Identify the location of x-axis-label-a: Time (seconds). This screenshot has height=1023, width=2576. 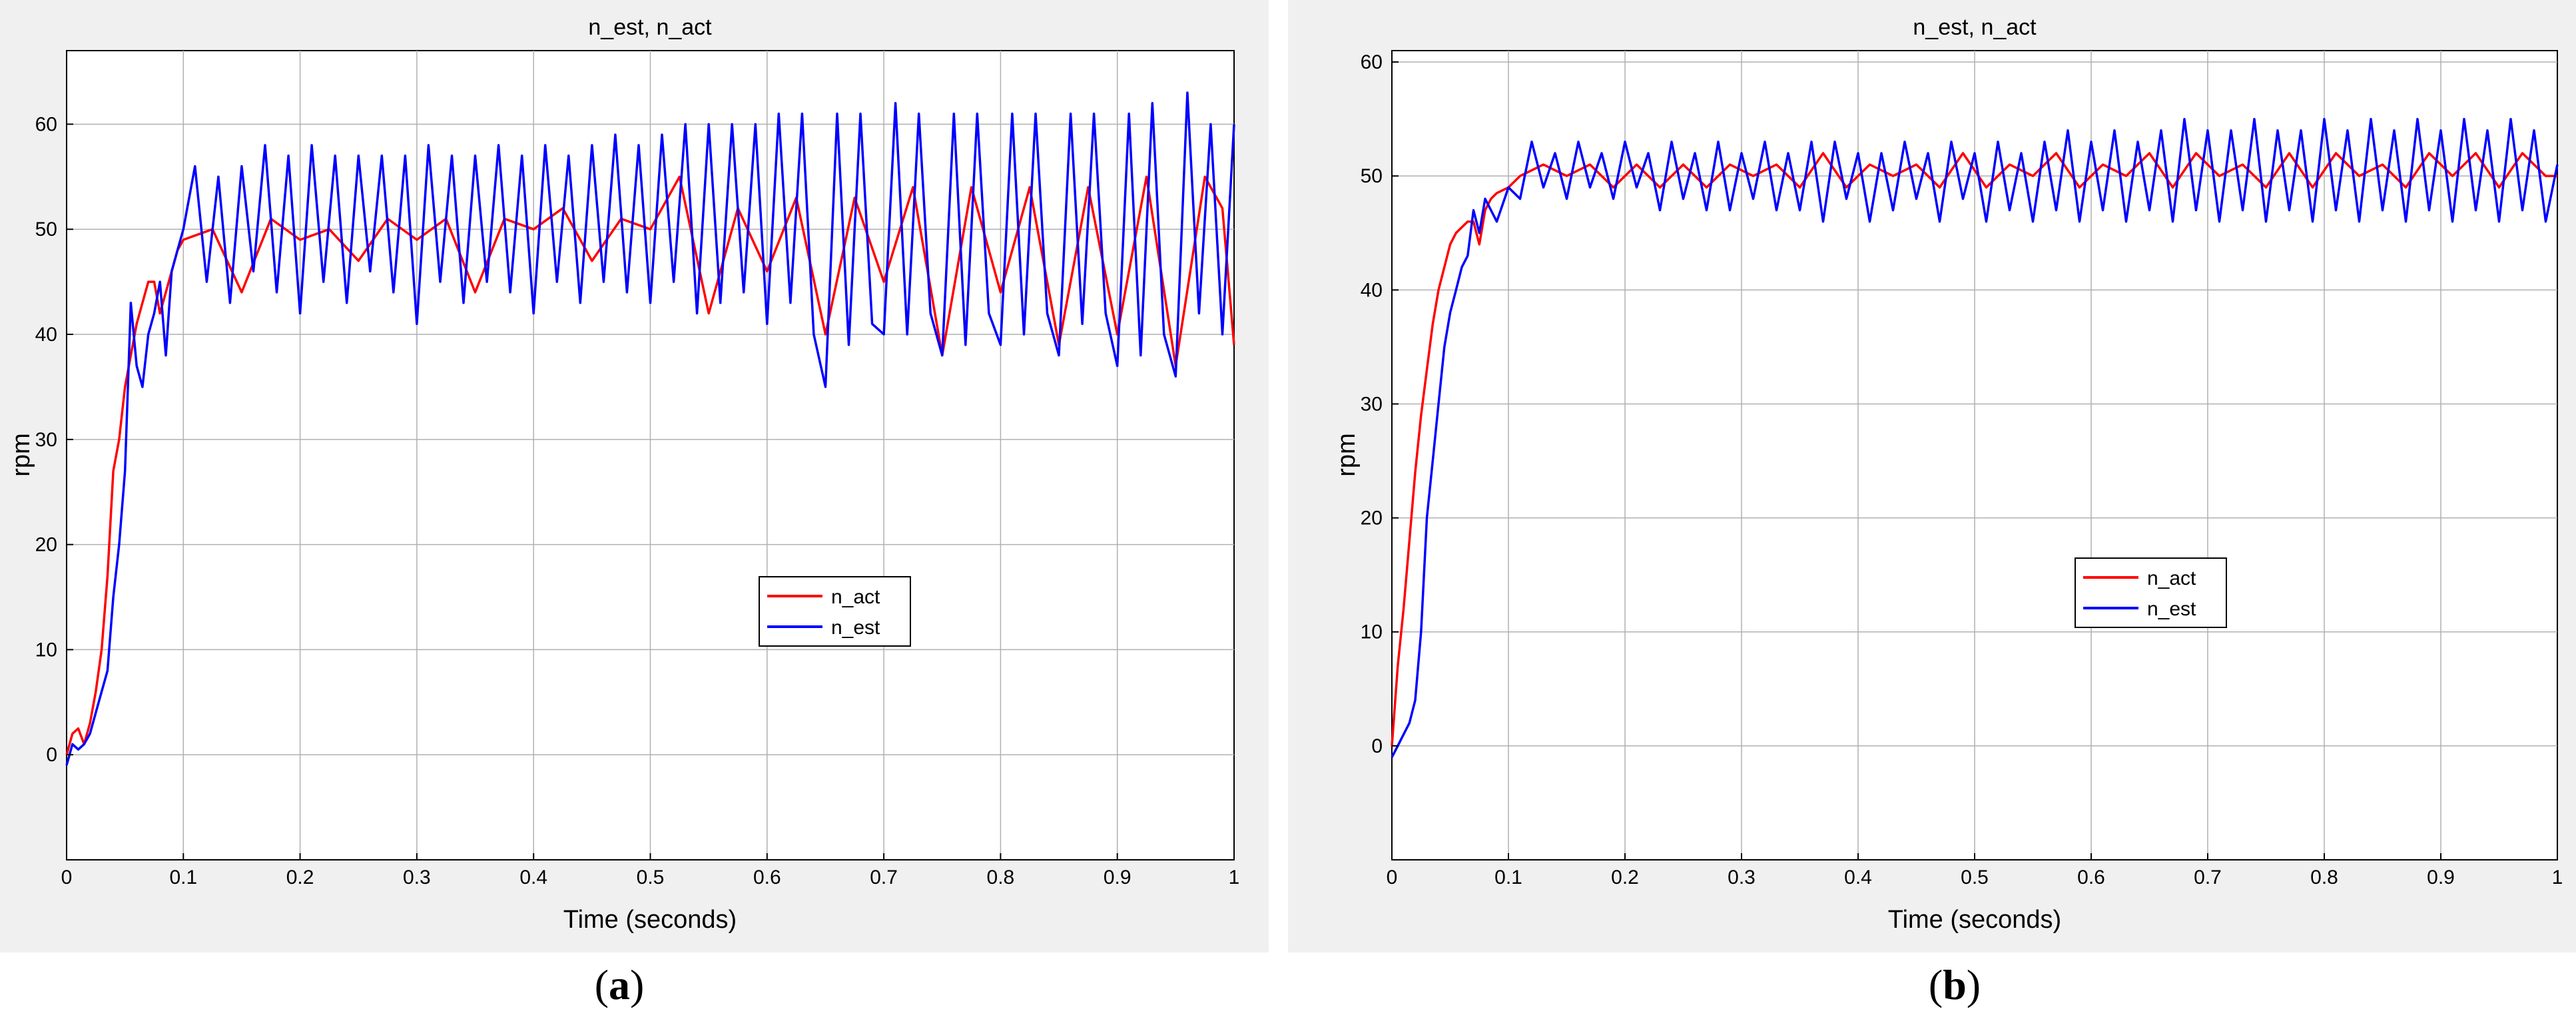
(650, 920).